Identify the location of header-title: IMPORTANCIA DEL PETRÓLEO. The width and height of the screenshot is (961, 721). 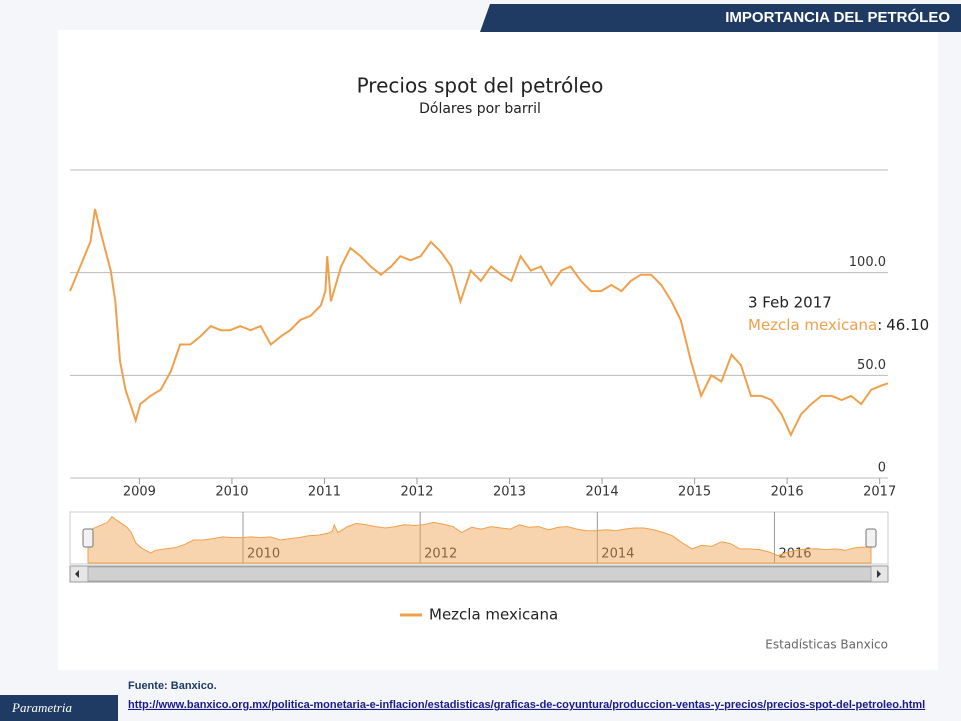
(837, 17).